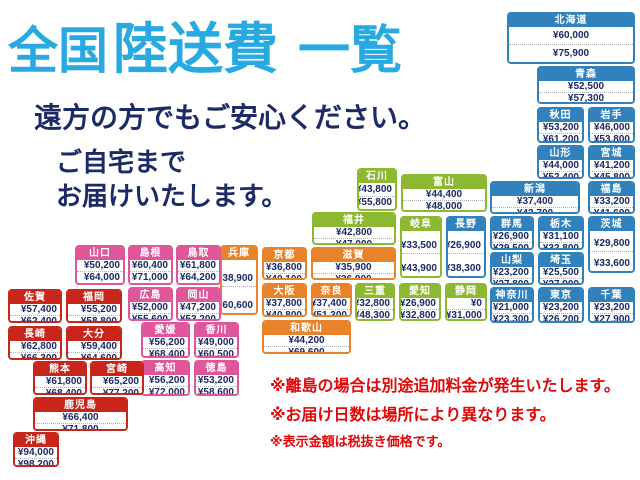 Image resolution: width=640 pixels, height=480 pixels. Describe the element at coordinates (331, 291) in the screenshot. I see `pref-name: 奈良` at that location.